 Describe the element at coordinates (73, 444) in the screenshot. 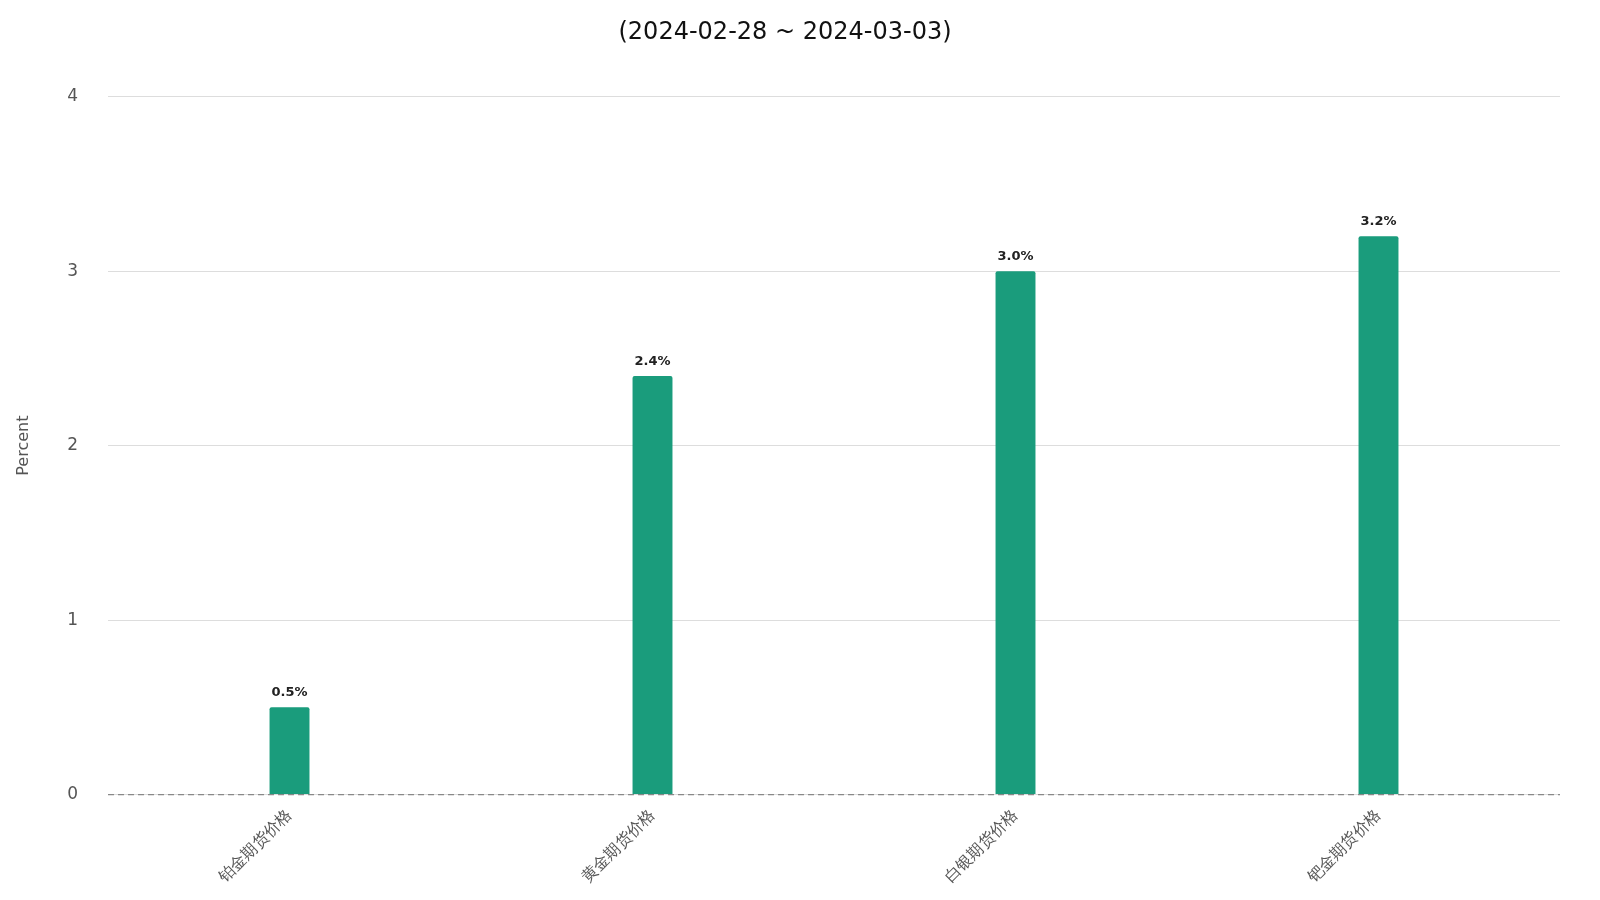

I see `y-tick-label: 2` at that location.